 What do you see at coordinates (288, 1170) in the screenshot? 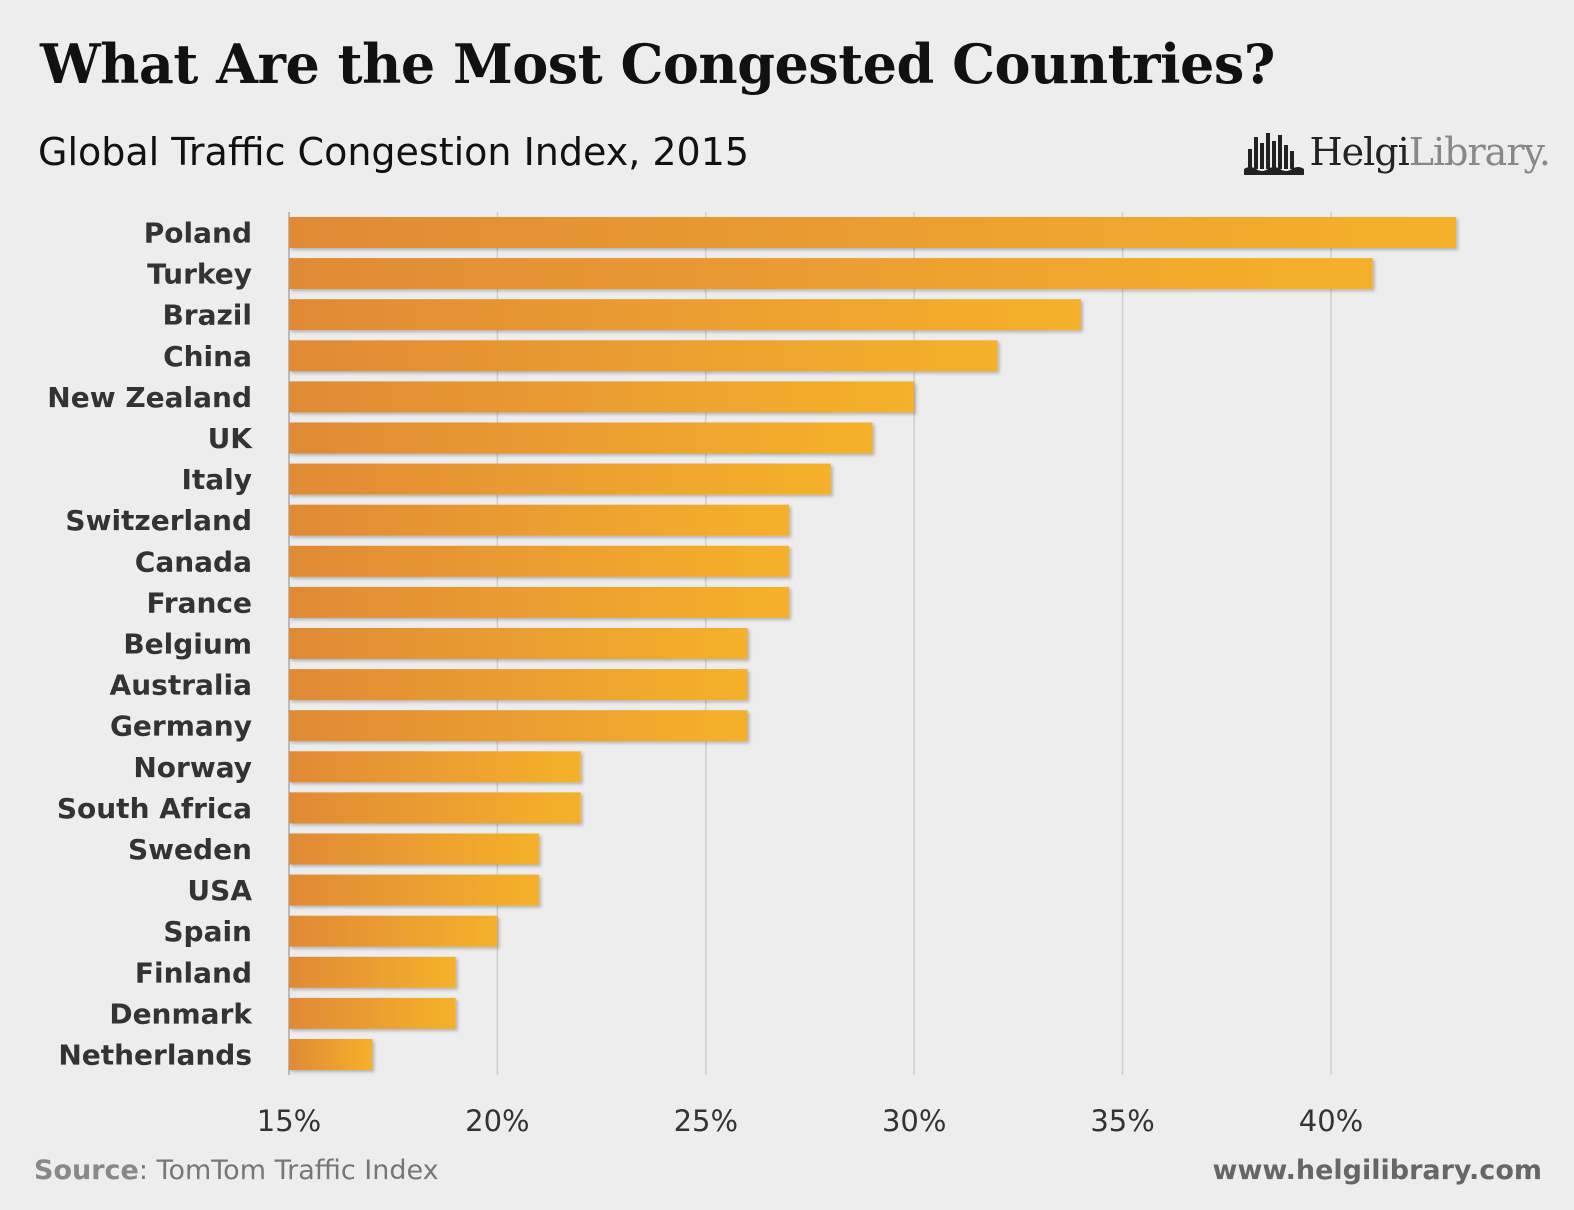
I see `source-text: : TomTom Traffic Index` at bounding box center [288, 1170].